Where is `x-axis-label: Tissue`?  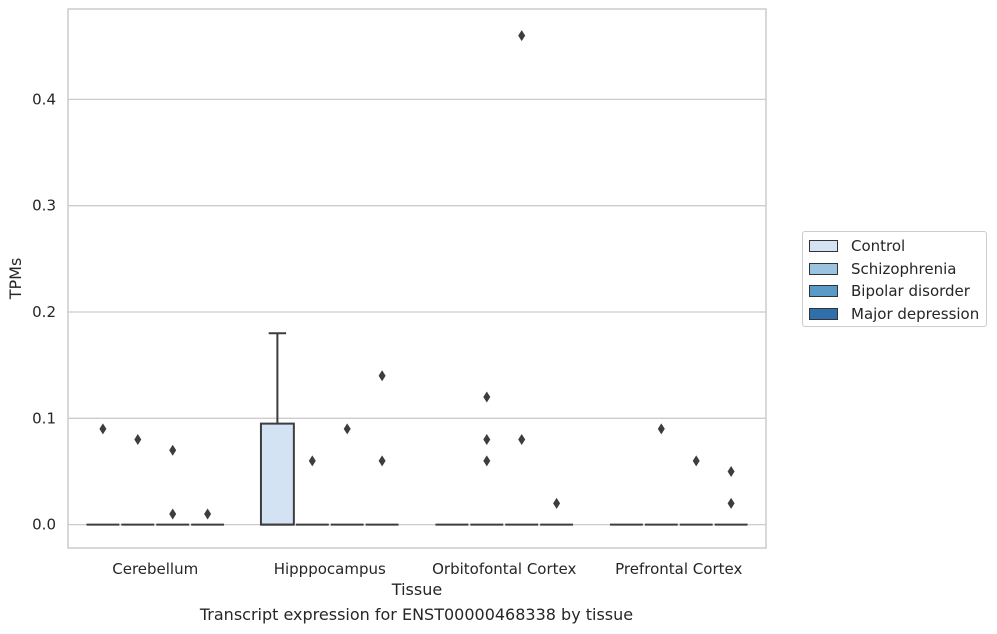 x-axis-label: Tissue is located at coordinates (416, 589).